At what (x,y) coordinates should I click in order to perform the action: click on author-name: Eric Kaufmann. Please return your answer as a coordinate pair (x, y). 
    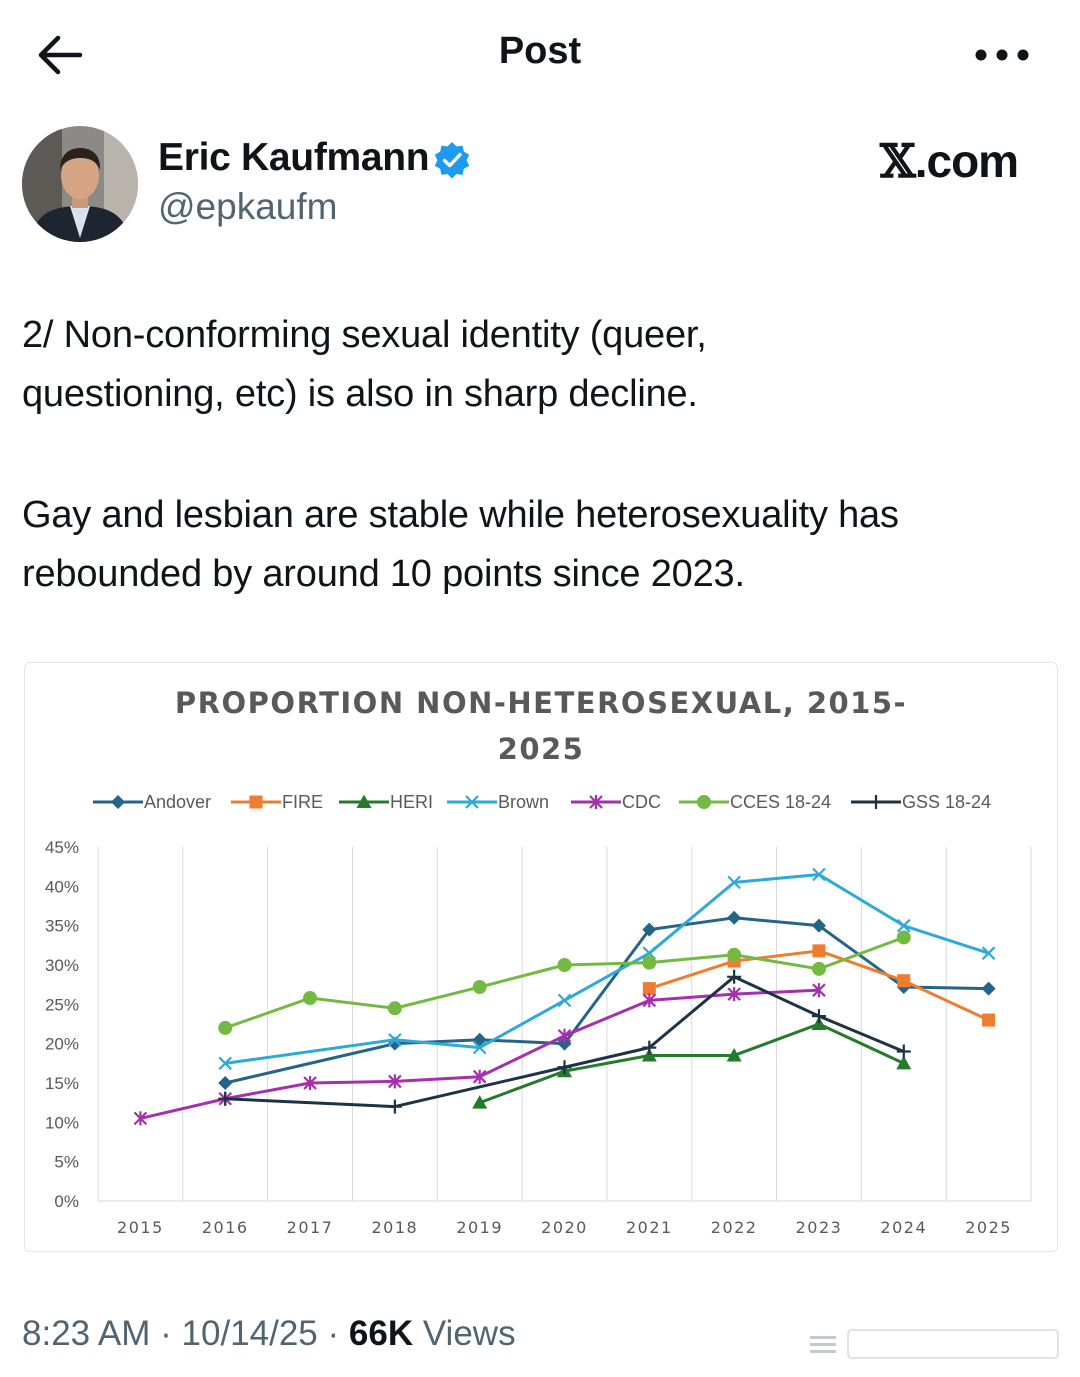
    Looking at the image, I should click on (294, 157).